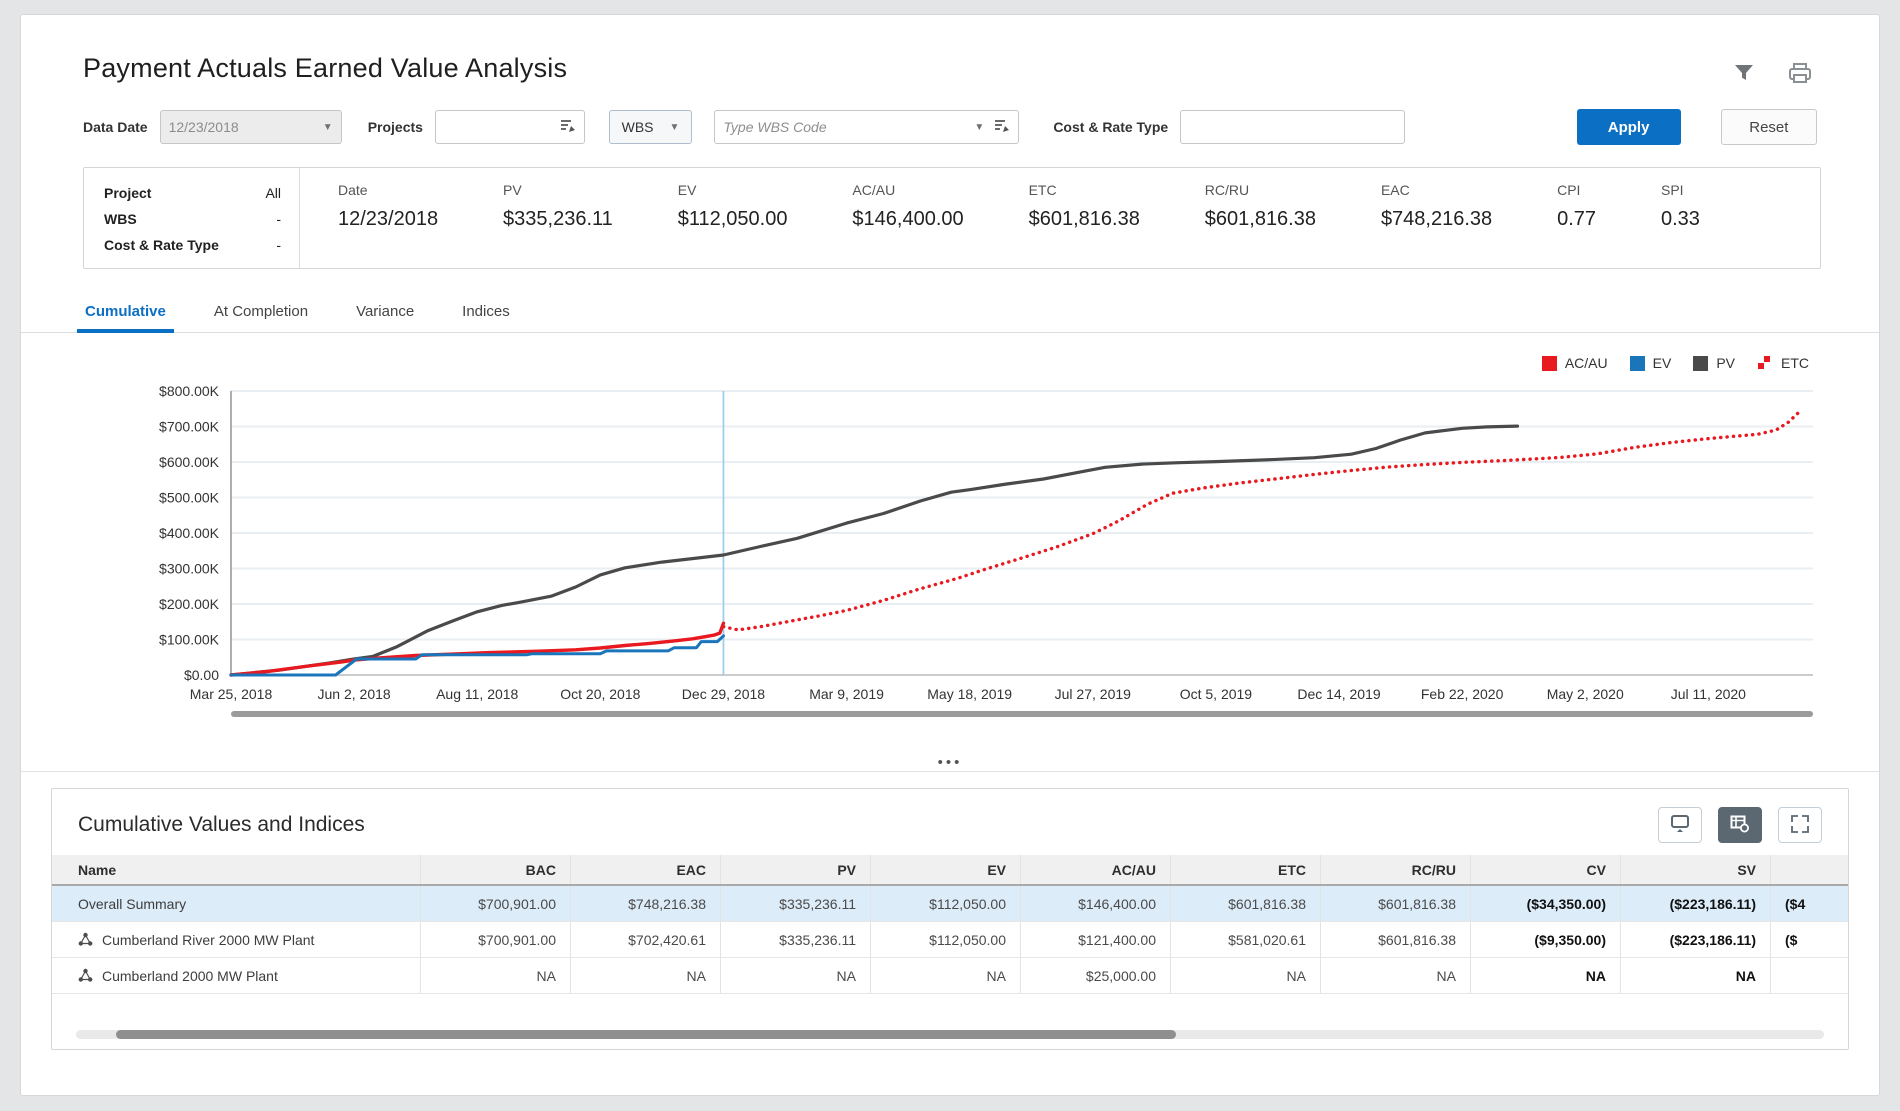 The image size is (1900, 1111). I want to click on panel-title: Cumulative Values and Indices, so click(221, 824).